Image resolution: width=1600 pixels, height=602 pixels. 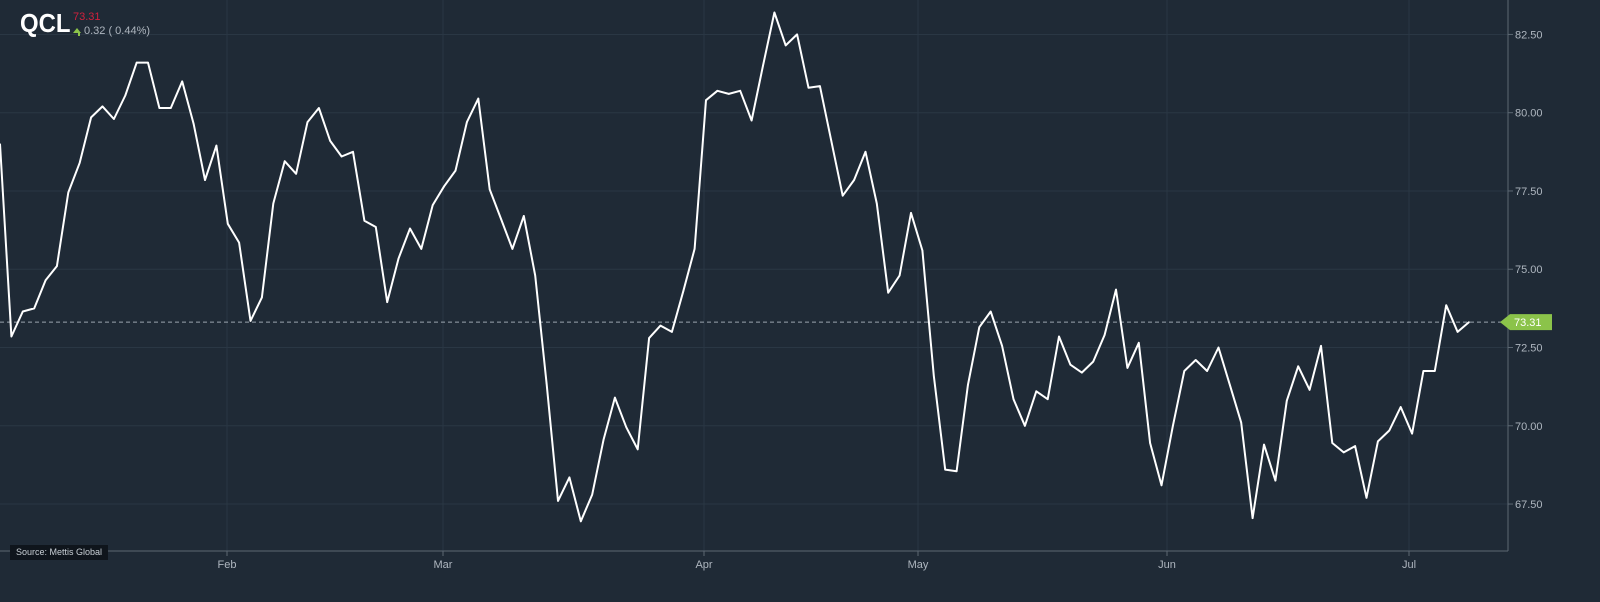 I want to click on x-tick-label: May, so click(x=918, y=565).